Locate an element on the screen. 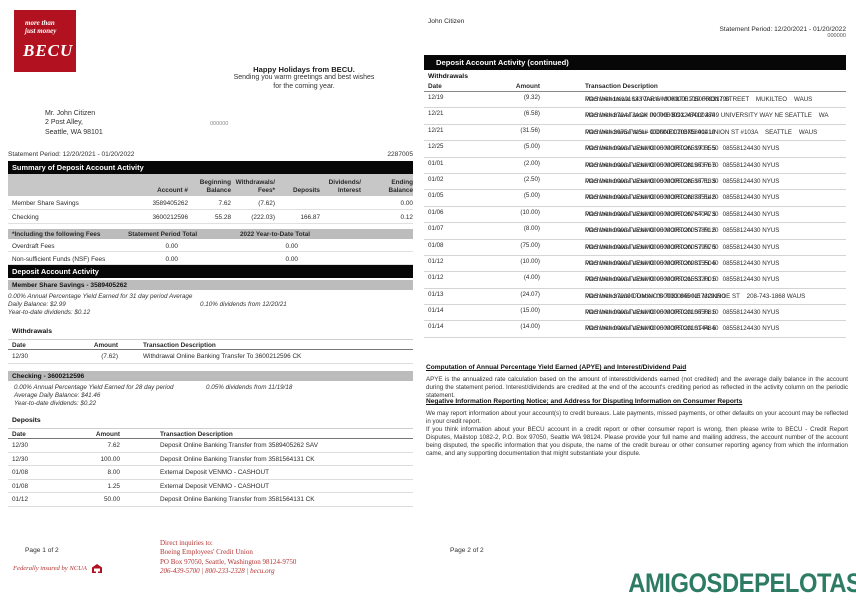 The height and width of the screenshot is (616, 856). txn-amount: (8.00) is located at coordinates (531, 229).